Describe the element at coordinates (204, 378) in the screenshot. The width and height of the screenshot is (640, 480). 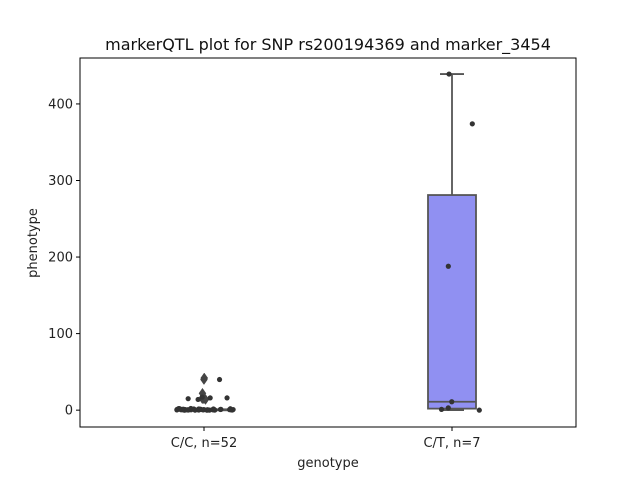
I see `outlier-point` at that location.